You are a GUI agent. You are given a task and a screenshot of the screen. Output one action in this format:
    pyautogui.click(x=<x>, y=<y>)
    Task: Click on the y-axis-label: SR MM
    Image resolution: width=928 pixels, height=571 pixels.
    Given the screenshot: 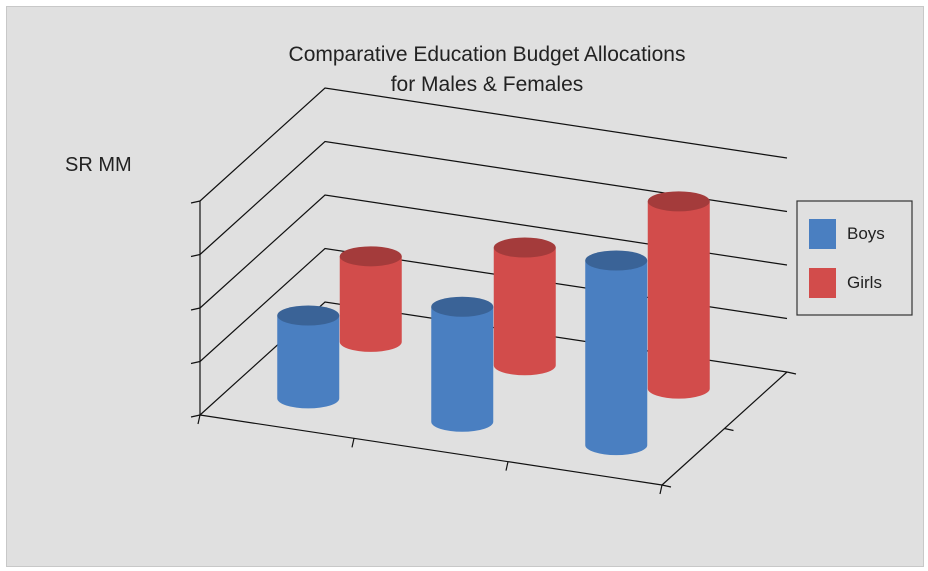 What is the action you would take?
    pyautogui.click(x=98, y=165)
    